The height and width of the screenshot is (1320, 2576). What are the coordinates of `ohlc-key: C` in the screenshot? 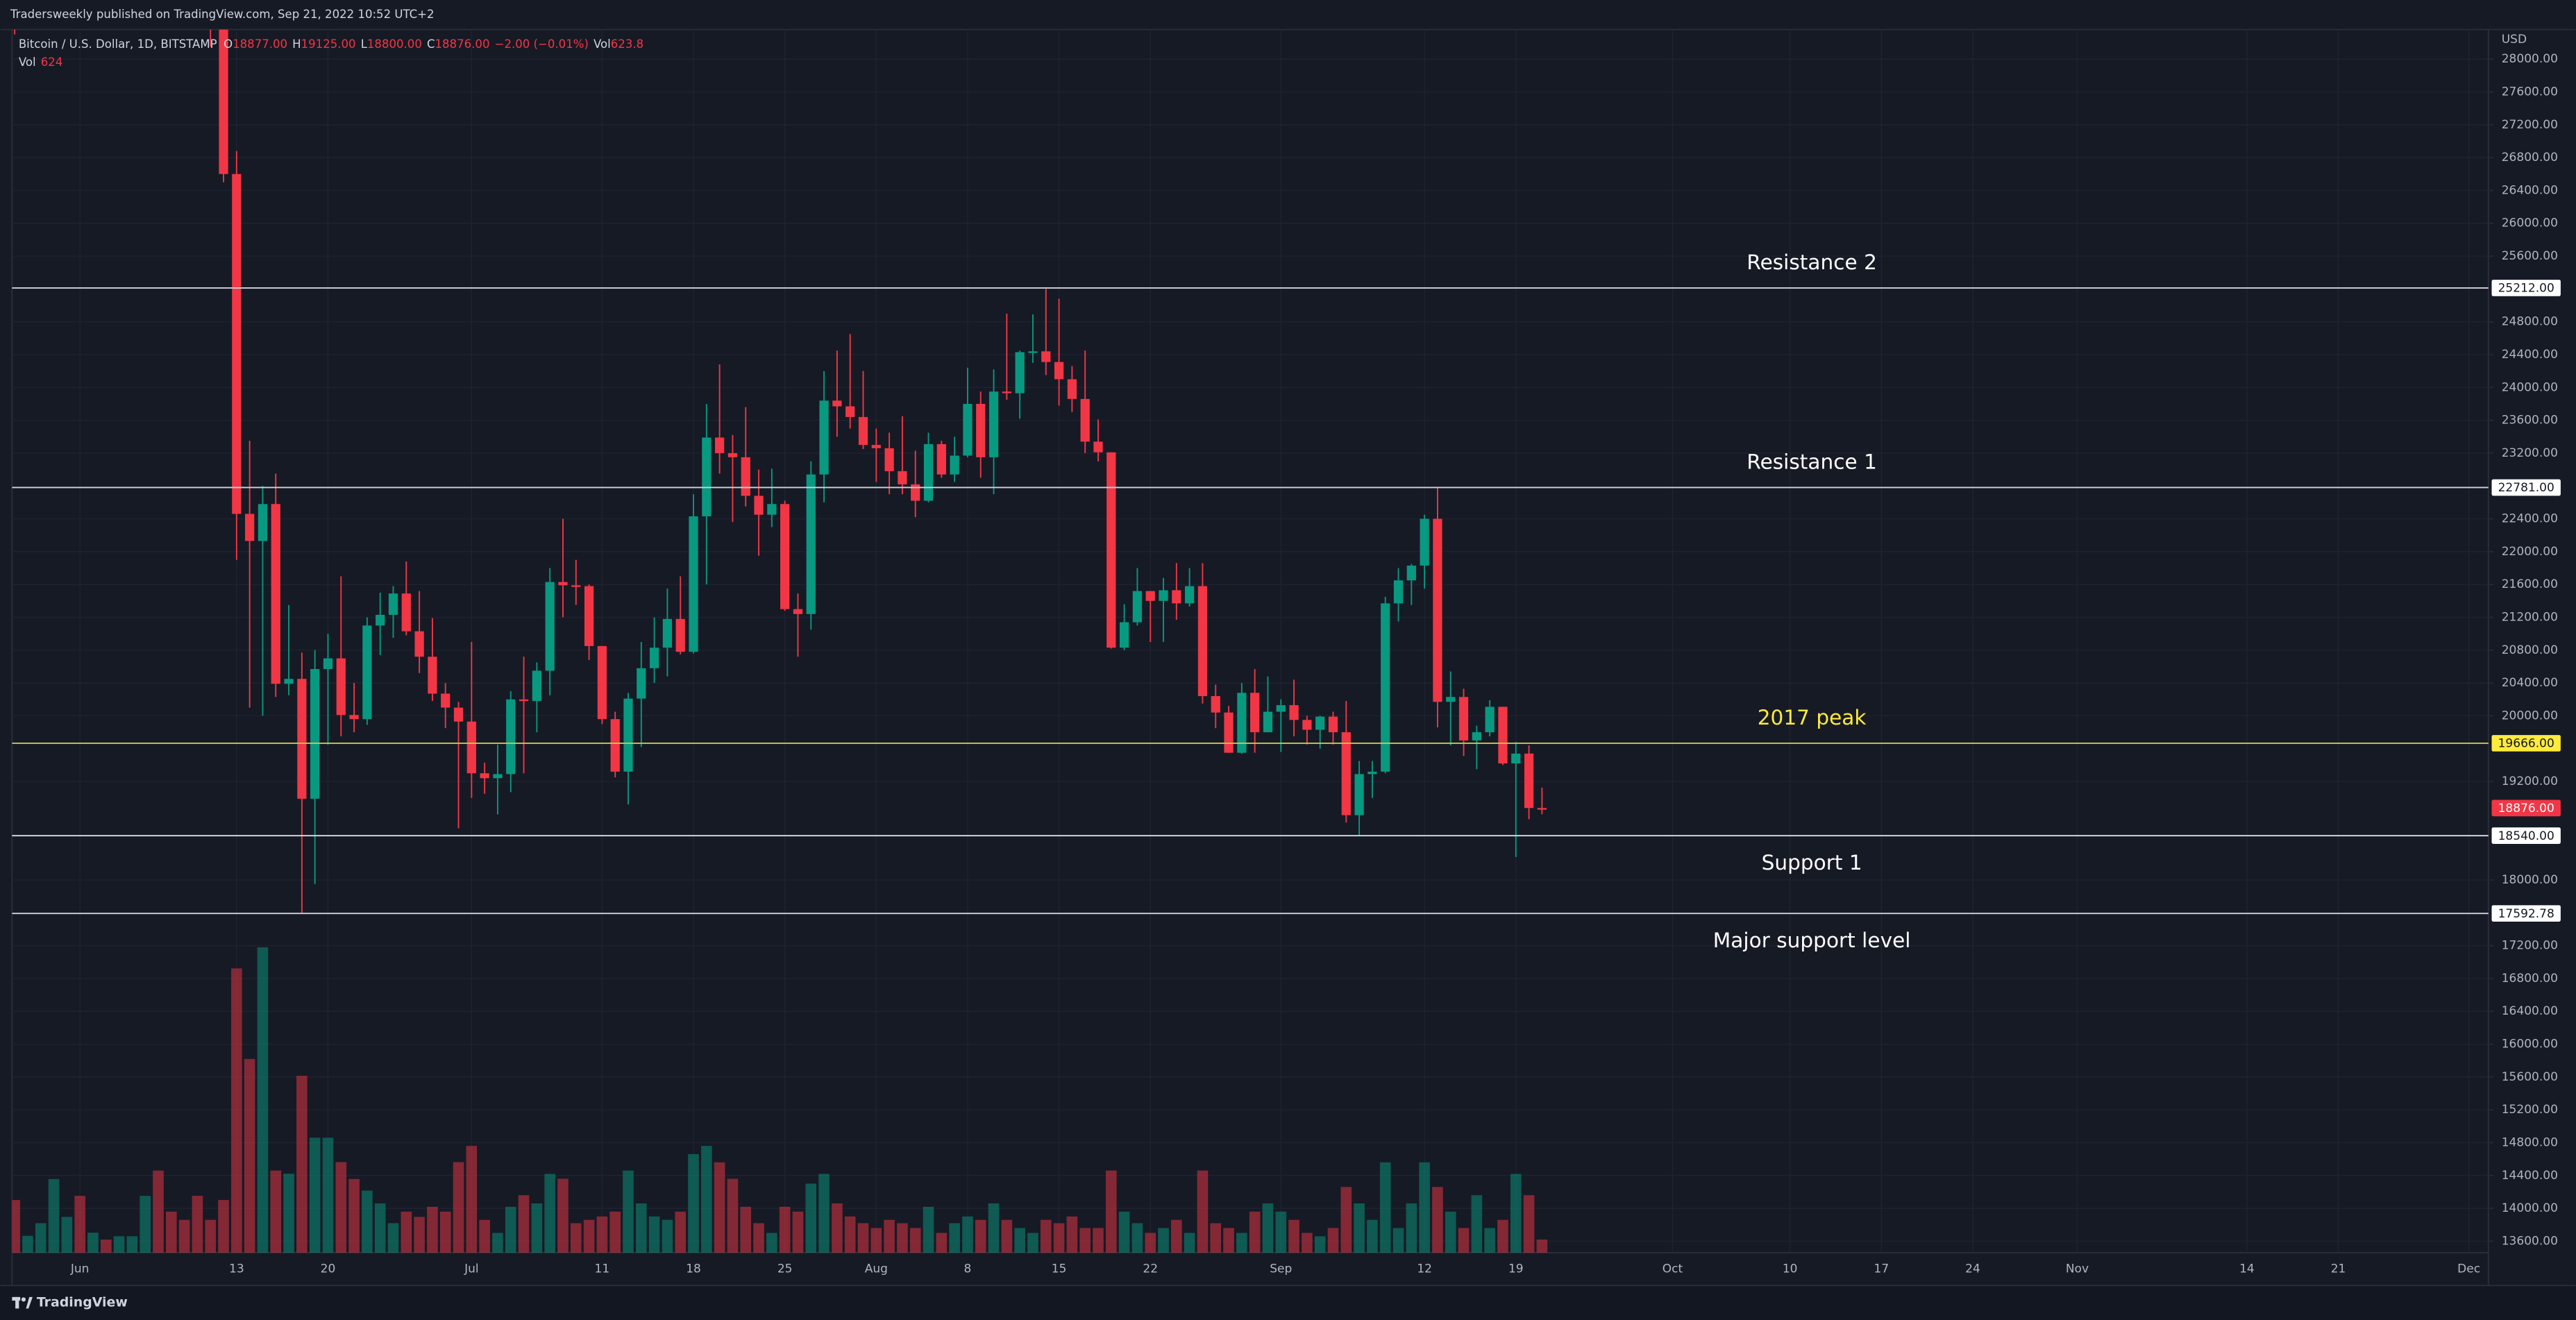 It's located at (431, 43).